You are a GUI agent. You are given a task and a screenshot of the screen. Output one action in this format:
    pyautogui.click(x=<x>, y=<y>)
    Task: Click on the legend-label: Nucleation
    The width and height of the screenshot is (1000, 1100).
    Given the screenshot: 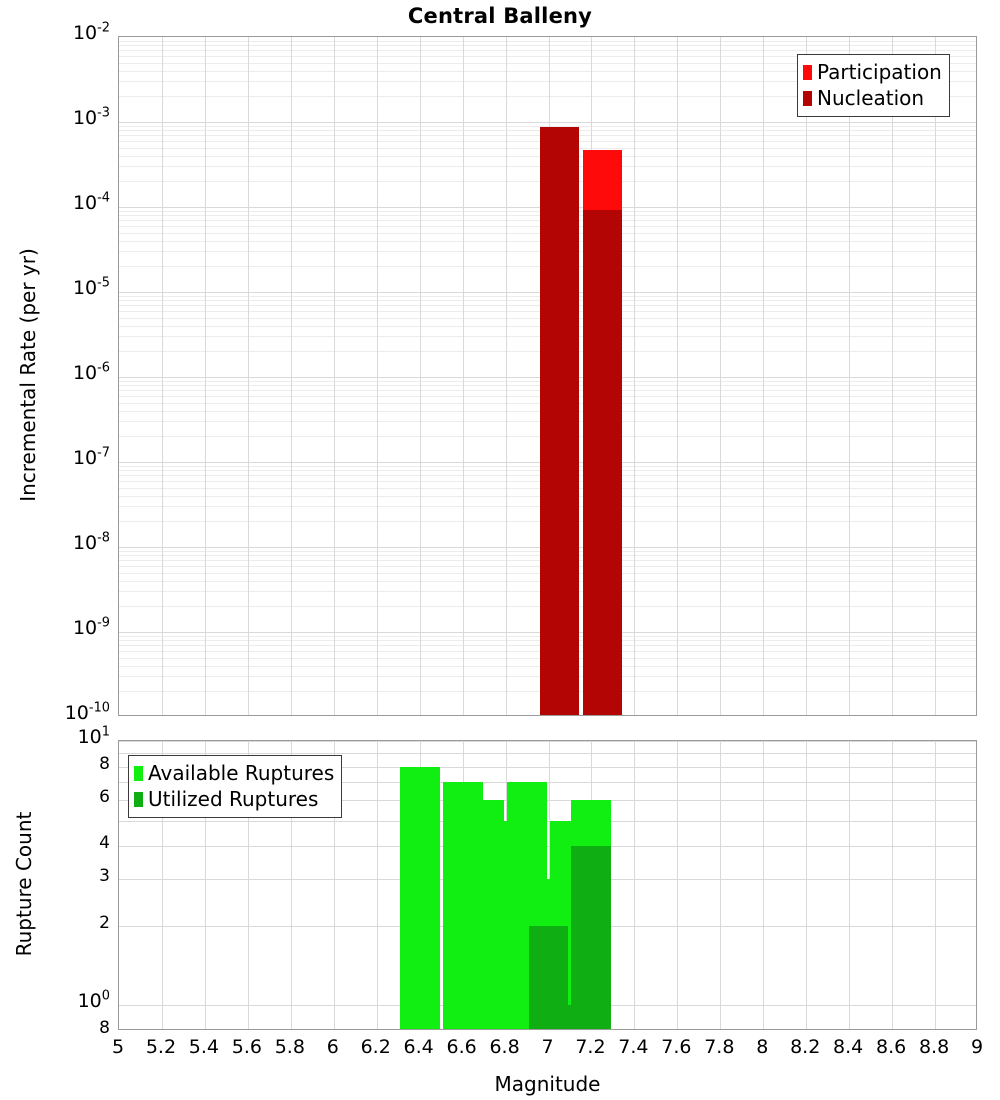 What is the action you would take?
    pyautogui.click(x=871, y=98)
    